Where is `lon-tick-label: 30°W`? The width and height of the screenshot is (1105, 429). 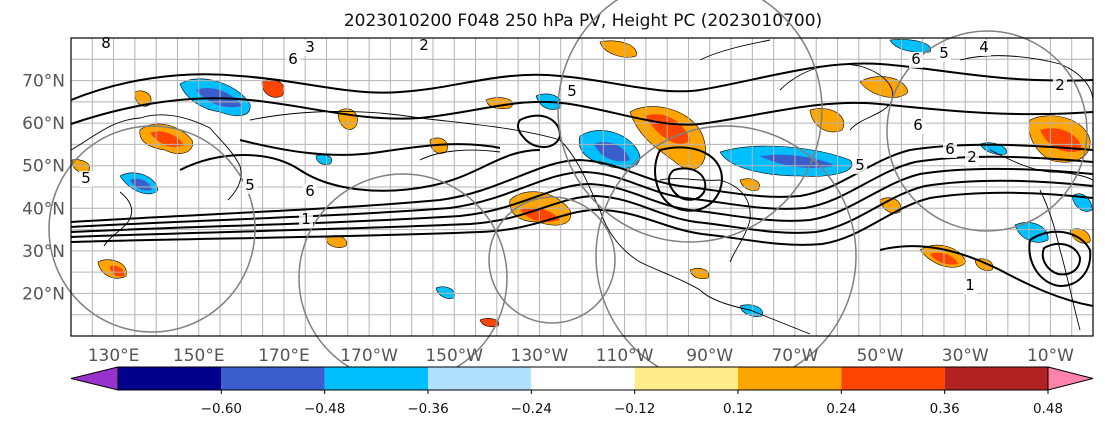 lon-tick-label: 30°W is located at coordinates (965, 356).